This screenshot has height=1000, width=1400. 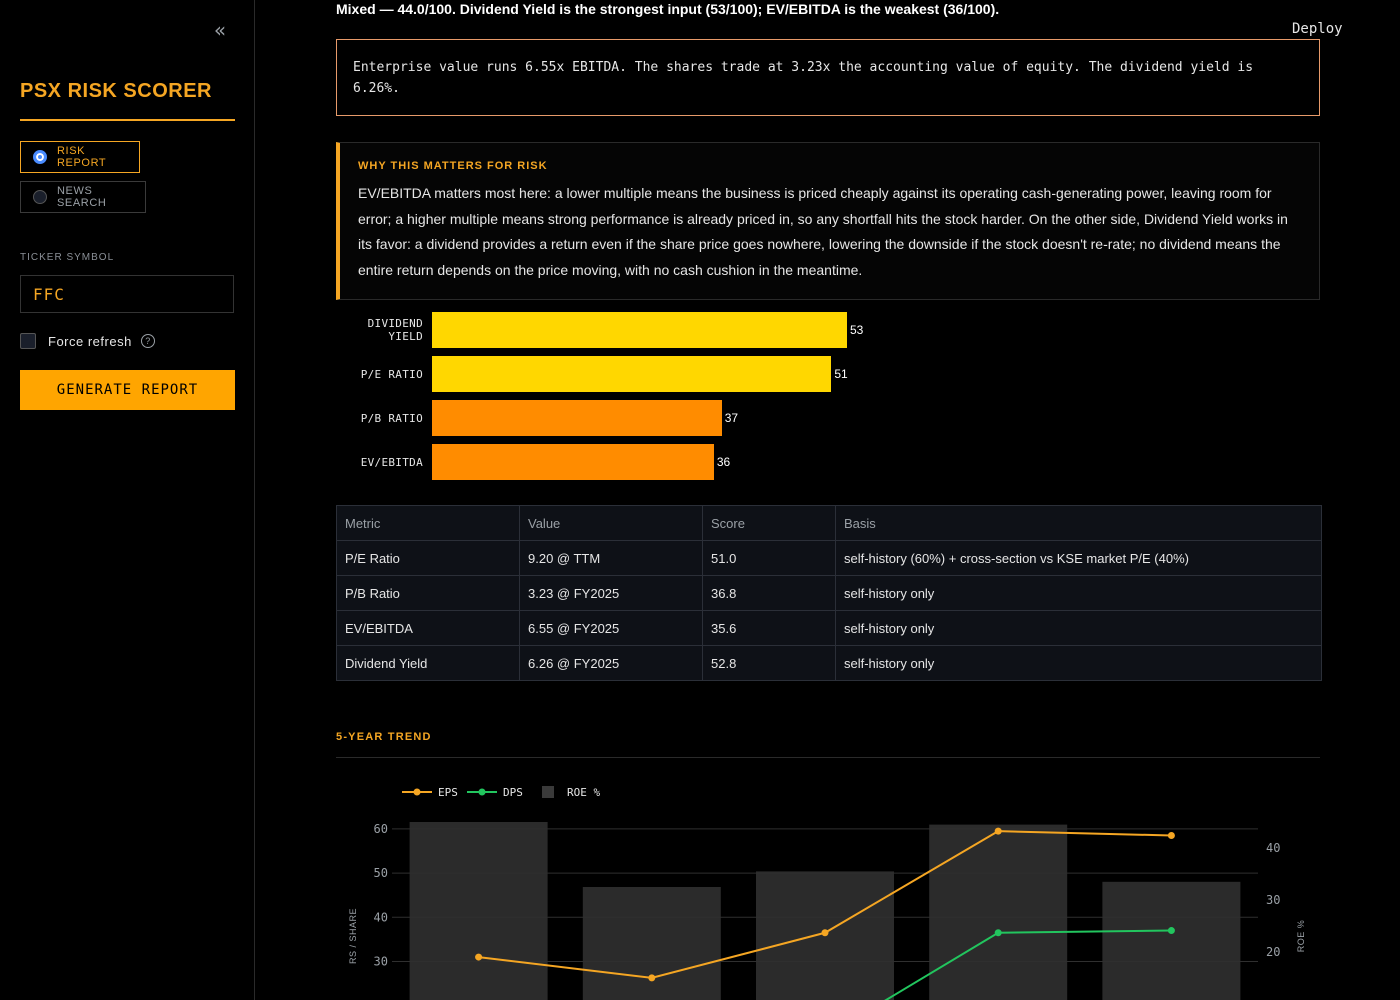 I want to click on trend-divider, so click(x=828, y=757).